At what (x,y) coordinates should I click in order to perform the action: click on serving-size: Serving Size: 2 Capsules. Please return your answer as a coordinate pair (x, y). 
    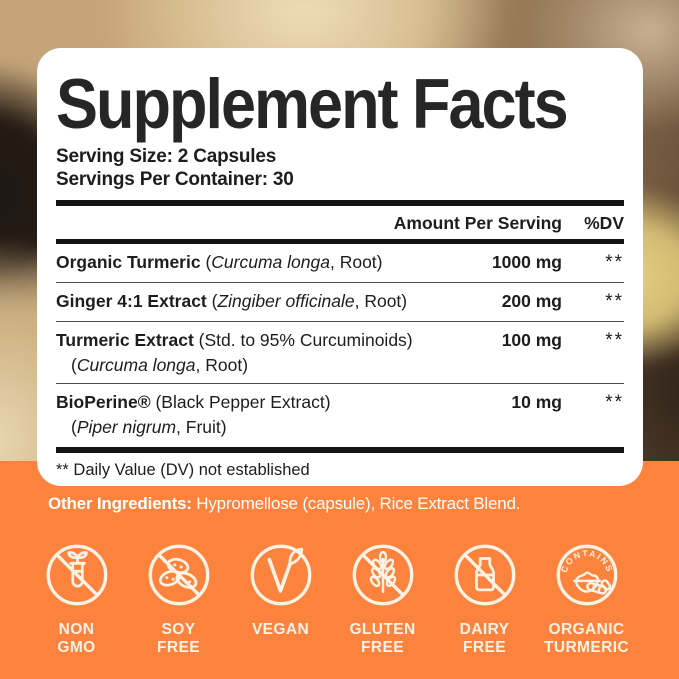
    Looking at the image, I should click on (166, 156).